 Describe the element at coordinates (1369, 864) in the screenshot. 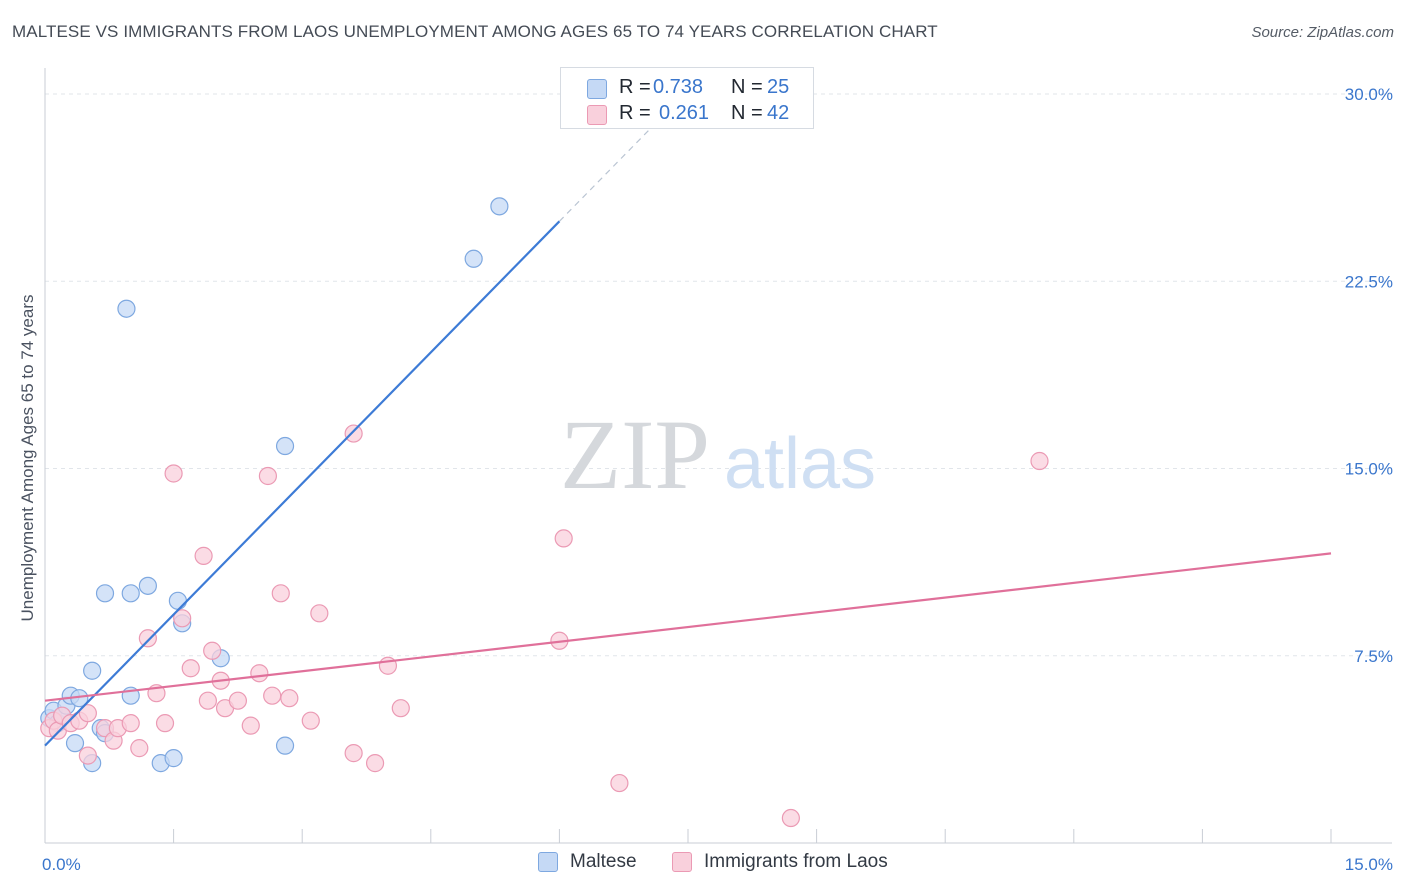

I see `x-tick-label-max: 15.0%` at that location.